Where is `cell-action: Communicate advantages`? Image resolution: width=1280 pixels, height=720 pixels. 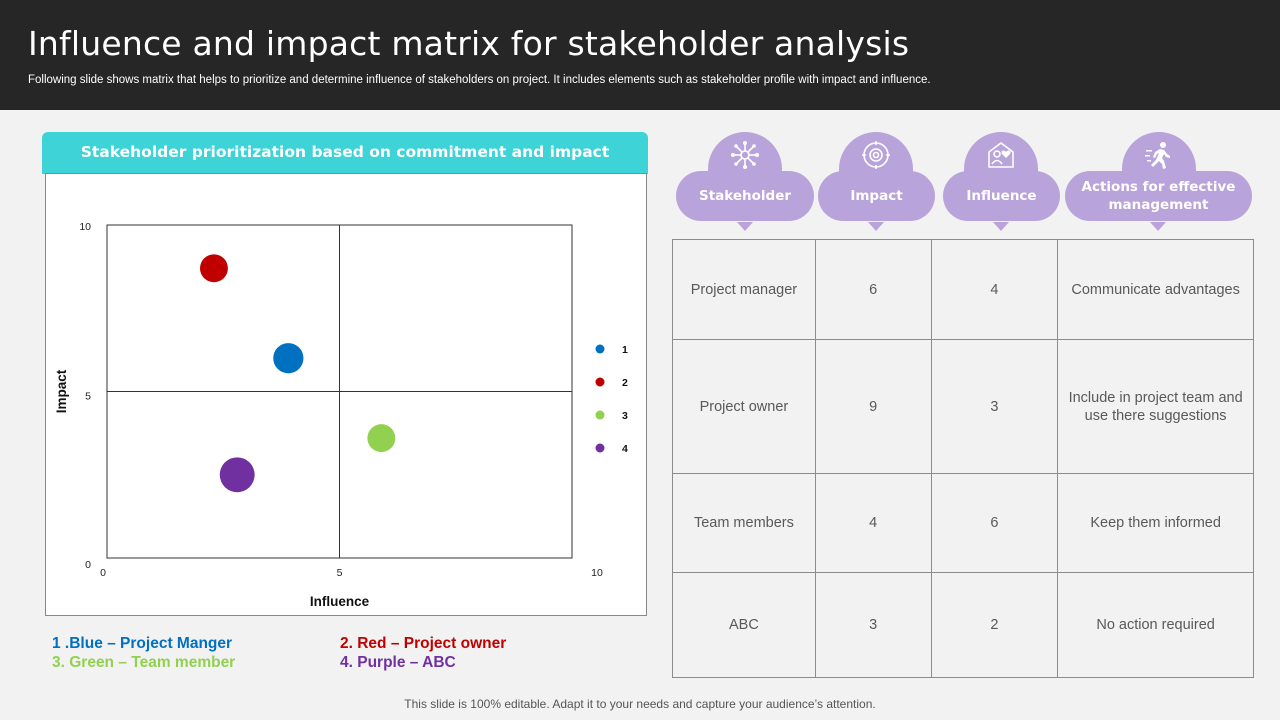
cell-action: Communicate advantages is located at coordinates (1155, 289).